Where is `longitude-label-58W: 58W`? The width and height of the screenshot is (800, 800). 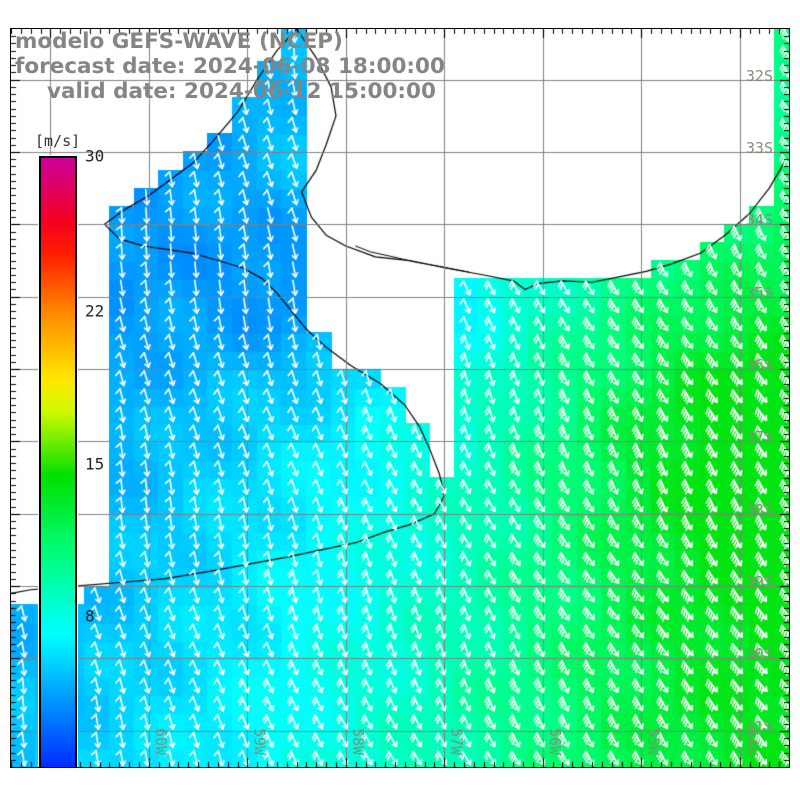
longitude-label-58W: 58W is located at coordinates (357, 741).